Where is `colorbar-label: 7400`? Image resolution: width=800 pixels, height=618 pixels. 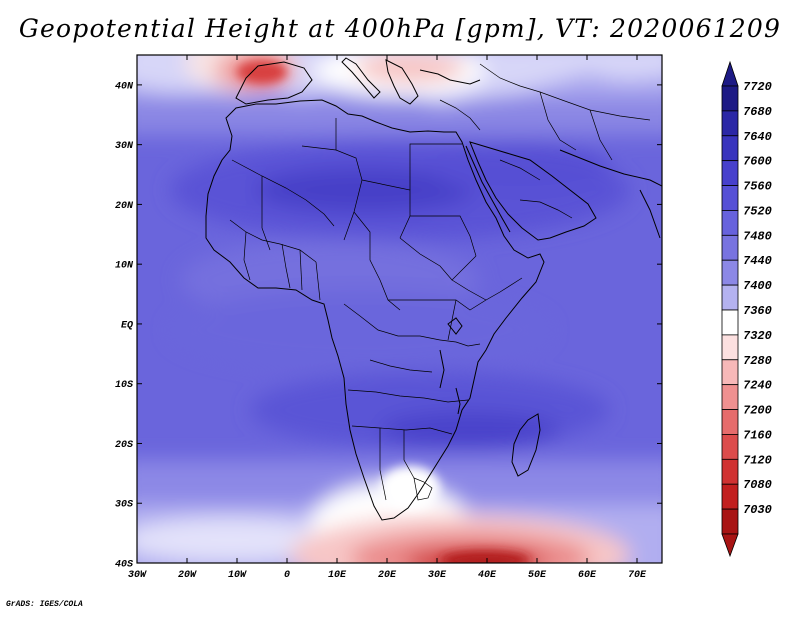 colorbar-label: 7400 is located at coordinates (757, 286).